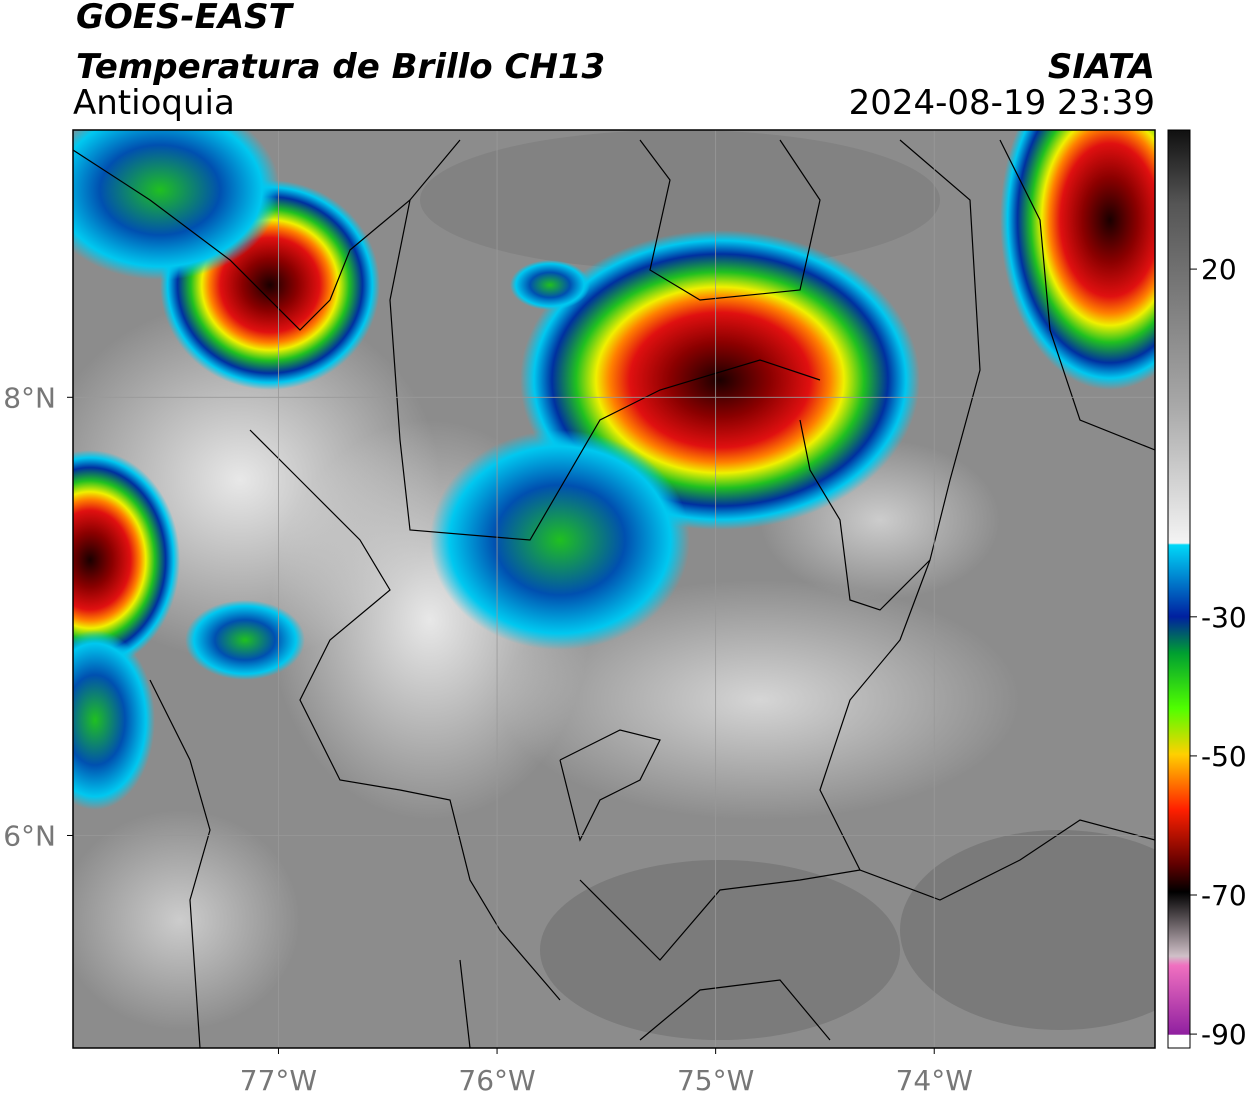 The width and height of the screenshot is (1252, 1099). What do you see at coordinates (1219, 269) in the screenshot?
I see `colorbar-tick-label: 20` at bounding box center [1219, 269].